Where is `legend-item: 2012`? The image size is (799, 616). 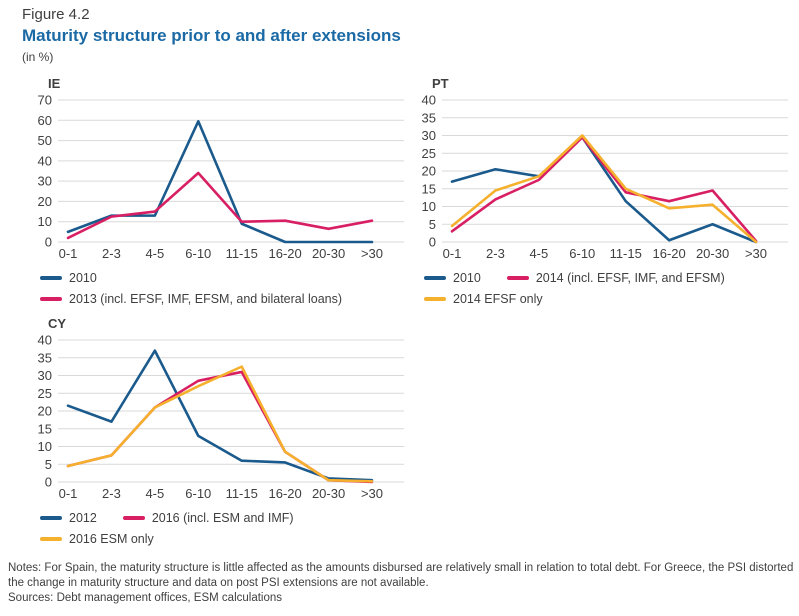 legend-item: 2012 is located at coordinates (68, 518).